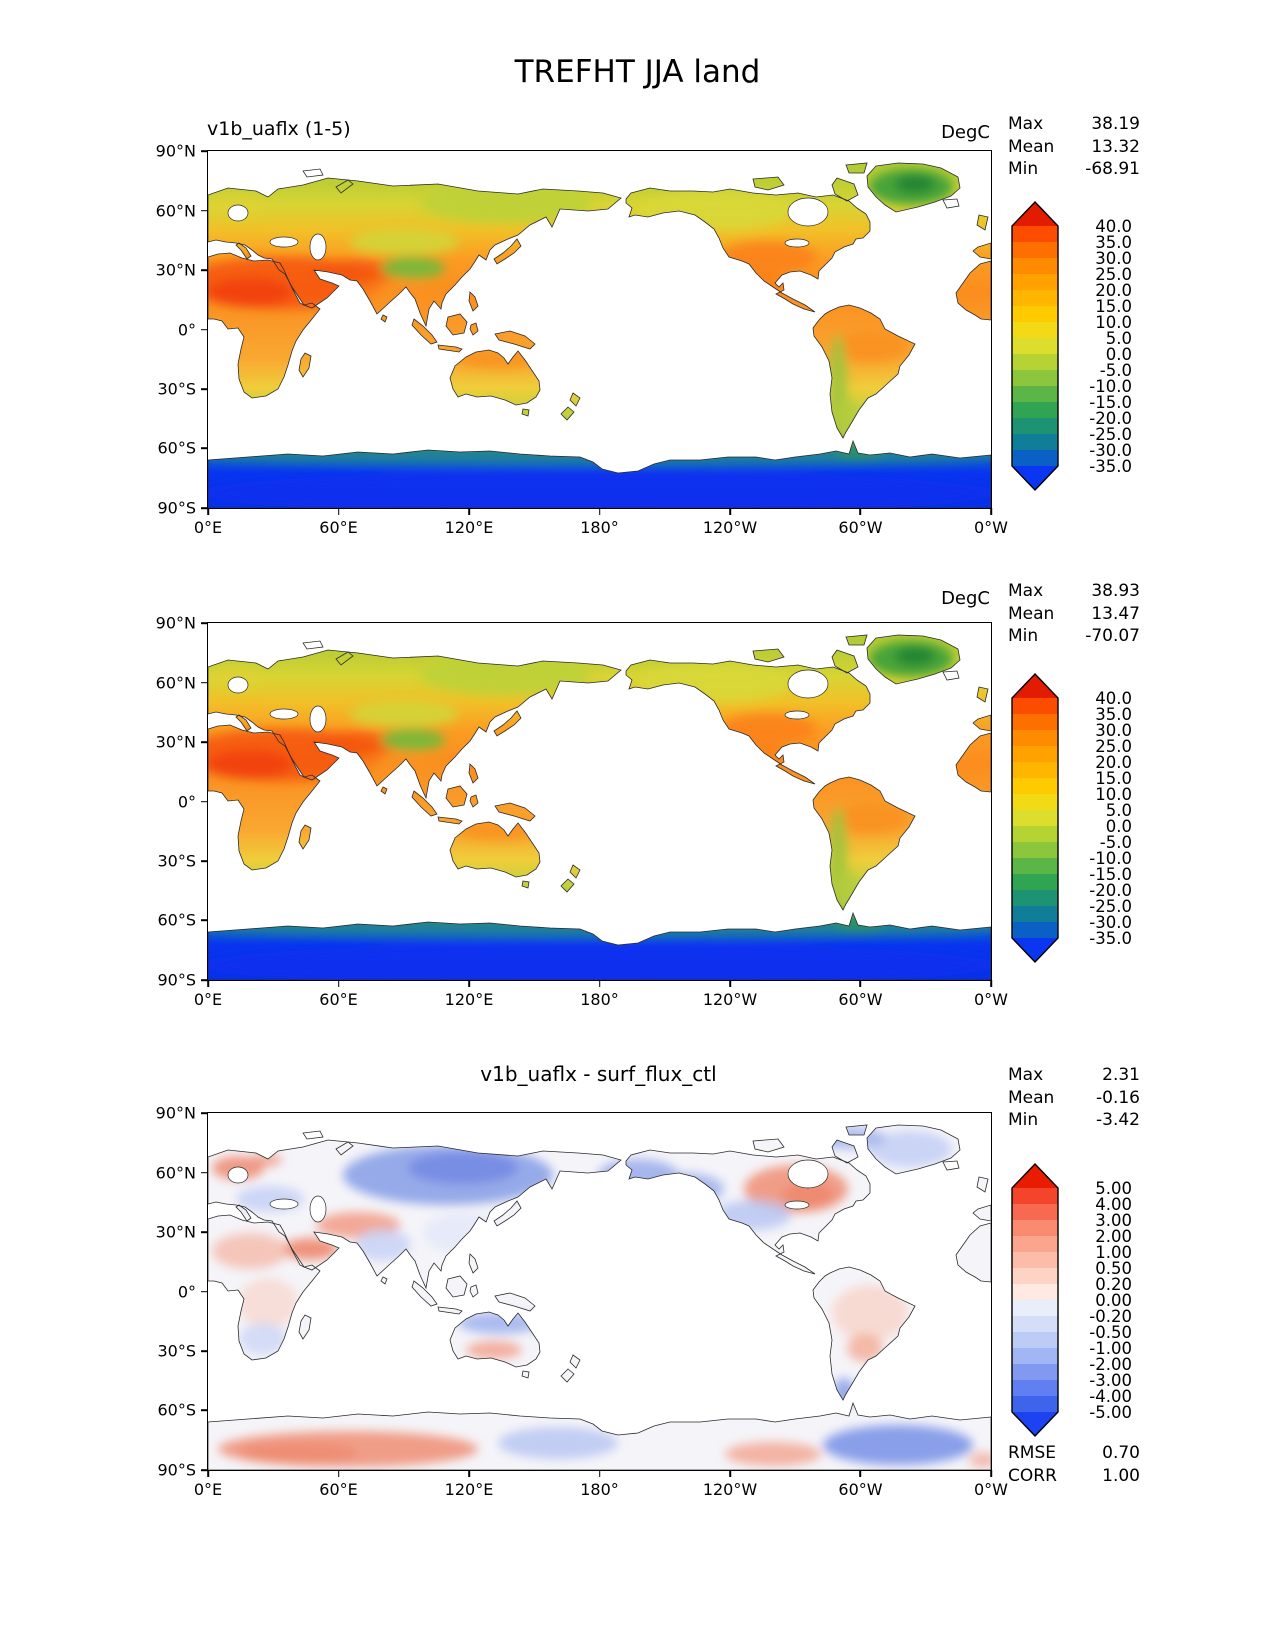  What do you see at coordinates (1119, 826) in the screenshot?
I see `svg-text: 0.0` at bounding box center [1119, 826].